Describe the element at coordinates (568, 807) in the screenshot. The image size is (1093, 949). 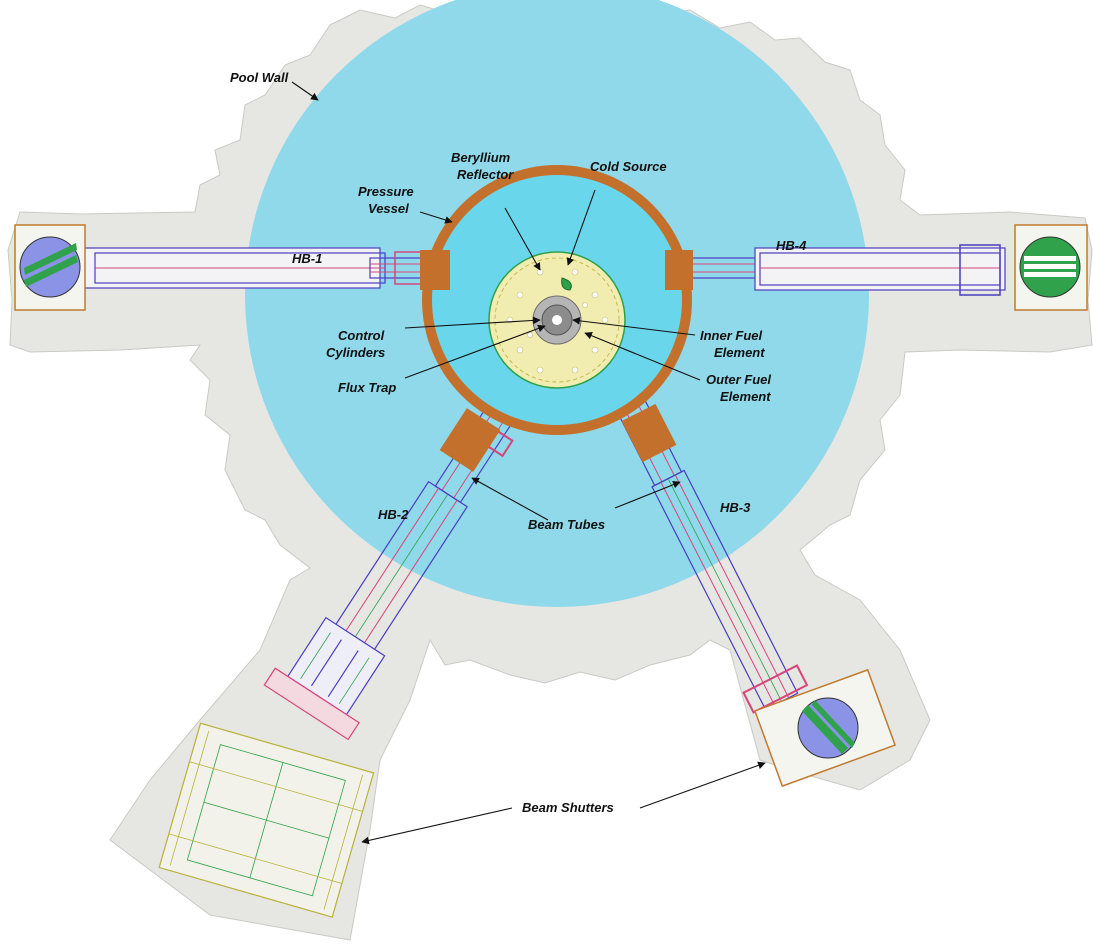
I see `label-beam-shutters: Beam Shutters` at that location.